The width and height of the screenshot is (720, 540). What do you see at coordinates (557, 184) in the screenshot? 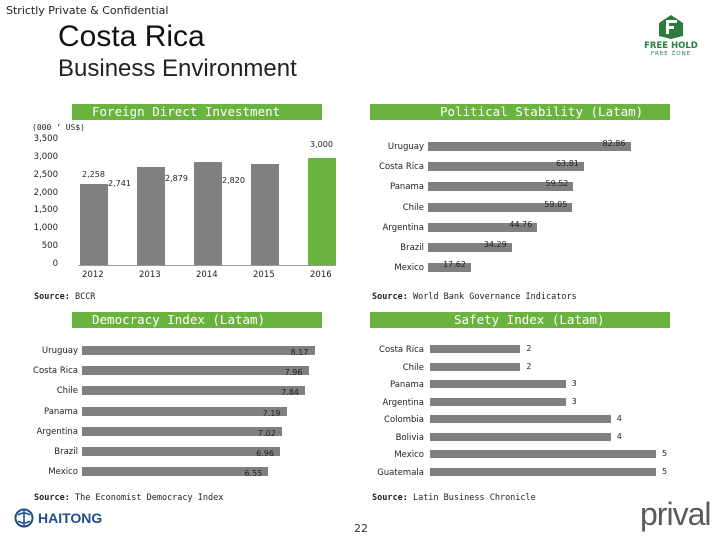
I see `political-data-label: 59.52` at bounding box center [557, 184].